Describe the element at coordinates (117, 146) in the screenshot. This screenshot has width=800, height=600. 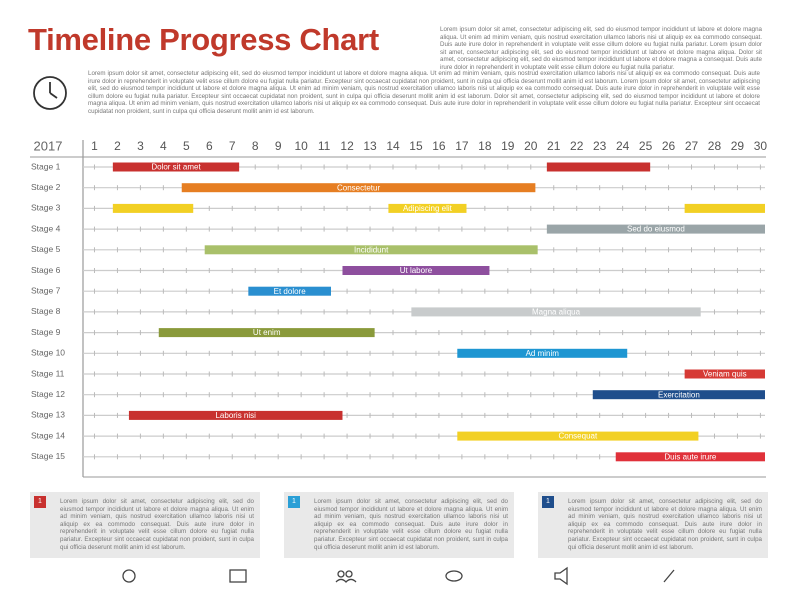
I see `x-tick-label: 2` at that location.